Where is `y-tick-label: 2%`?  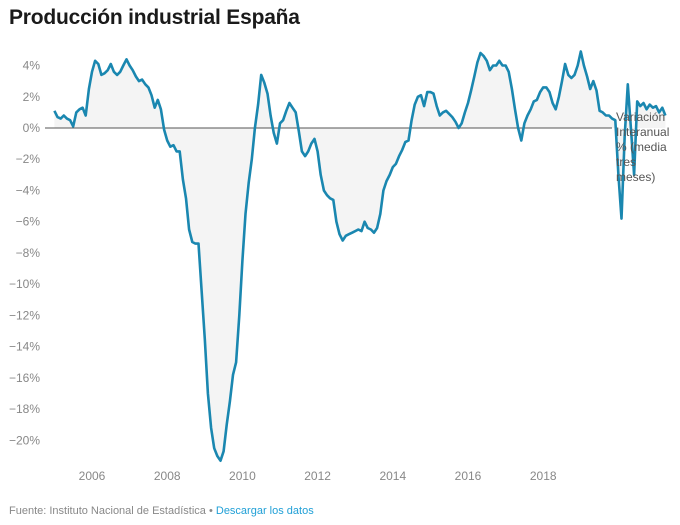
y-tick-label: 2% is located at coordinates (32, 97).